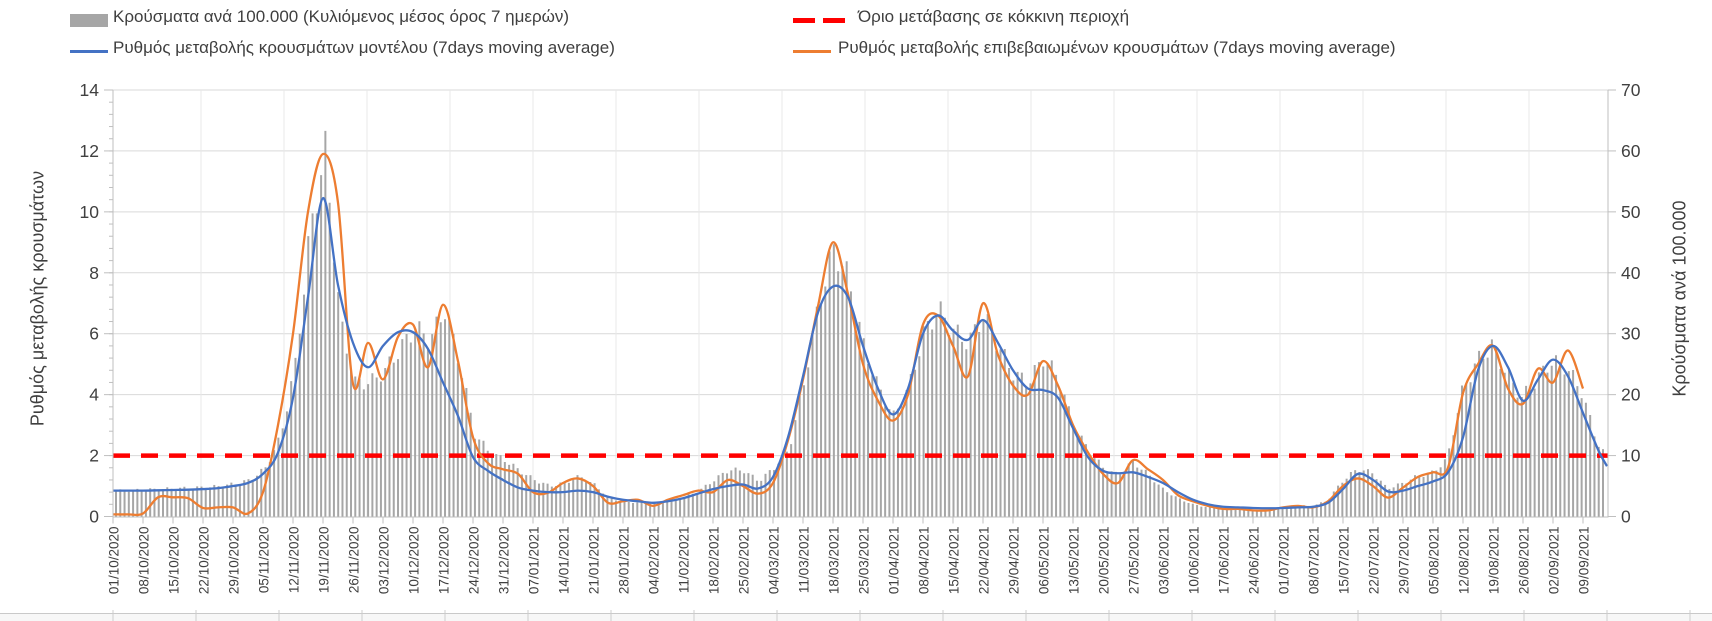 The image size is (1712, 621). I want to click on svg-text: 01/10/2020, so click(114, 561).